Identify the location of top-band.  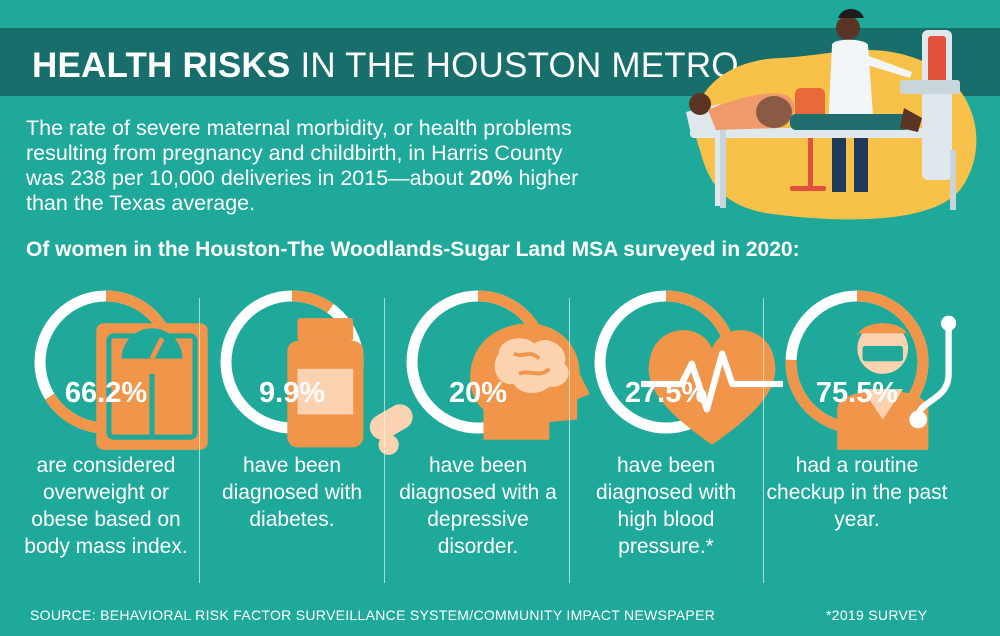
(500, 9).